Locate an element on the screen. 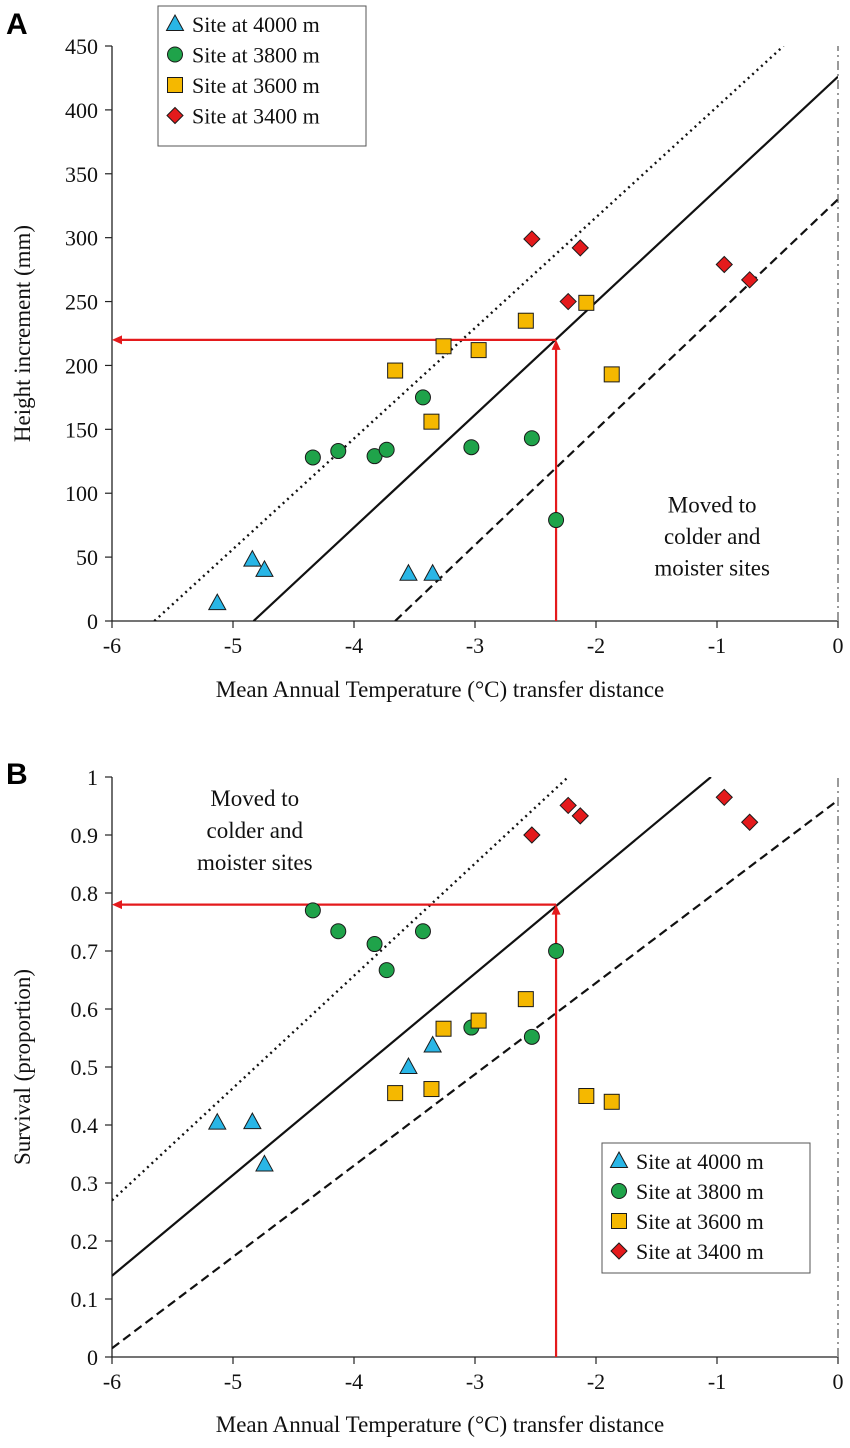  y-tick-label: 300 is located at coordinates (81, 238).